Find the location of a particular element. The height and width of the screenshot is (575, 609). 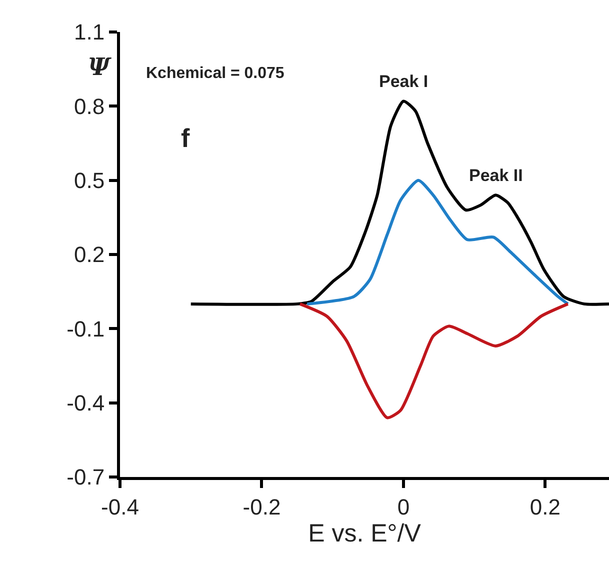

x-axis-title: E vs. E°/V is located at coordinates (365, 533).